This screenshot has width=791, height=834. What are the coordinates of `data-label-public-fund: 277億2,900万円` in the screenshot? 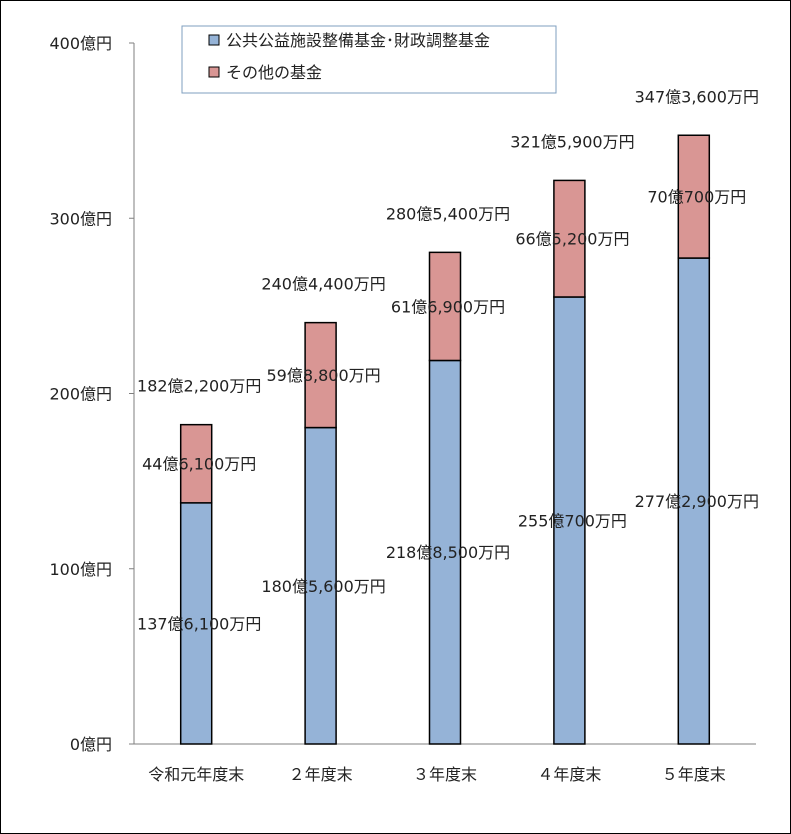 It's located at (697, 501).